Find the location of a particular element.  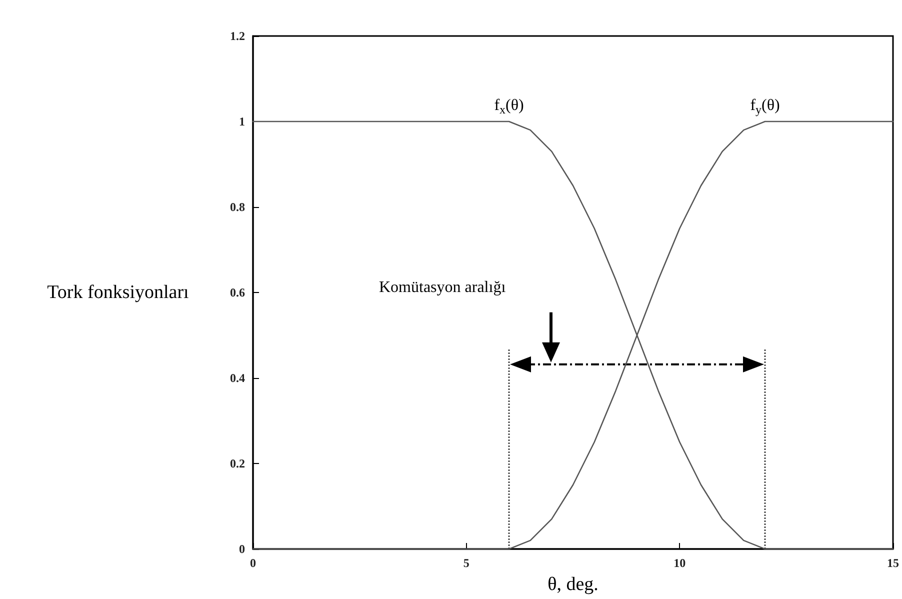

y-tick-label: 0 is located at coordinates (242, 549).